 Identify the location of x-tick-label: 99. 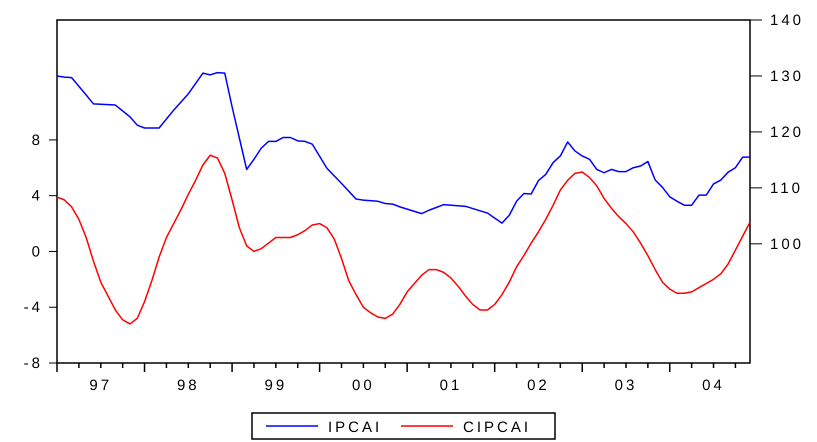
(276, 385).